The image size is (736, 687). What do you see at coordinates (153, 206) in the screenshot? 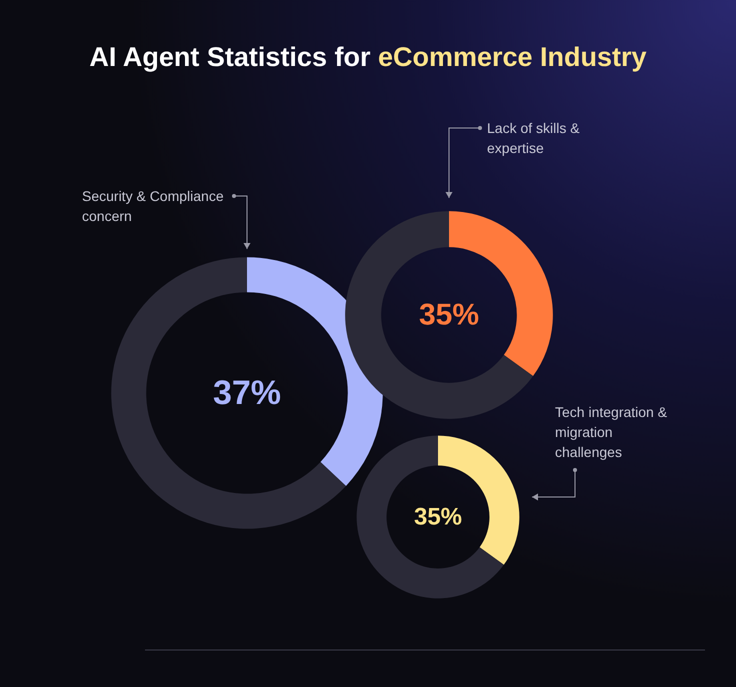
I see `slice-label: Security & Compliance concern` at bounding box center [153, 206].